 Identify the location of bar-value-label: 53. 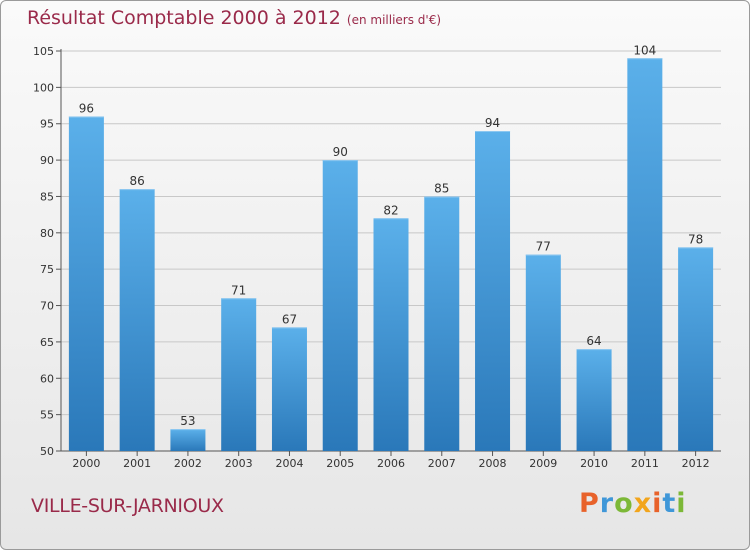
(187, 421).